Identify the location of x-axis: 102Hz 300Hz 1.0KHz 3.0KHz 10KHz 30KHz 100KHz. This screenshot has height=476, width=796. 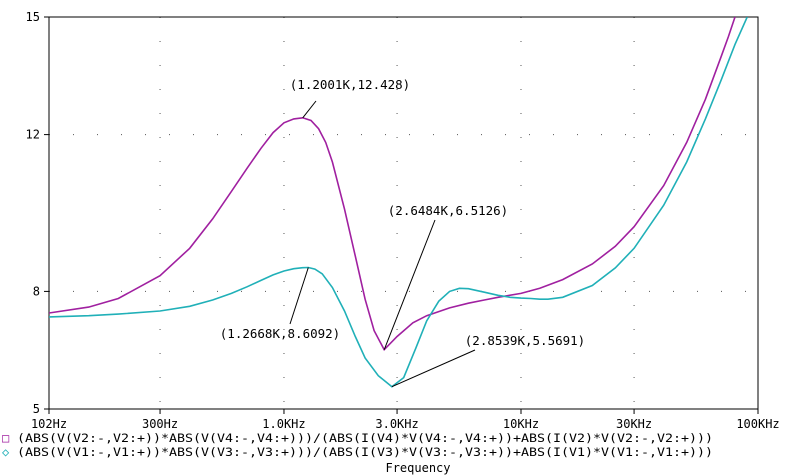
(405, 420).